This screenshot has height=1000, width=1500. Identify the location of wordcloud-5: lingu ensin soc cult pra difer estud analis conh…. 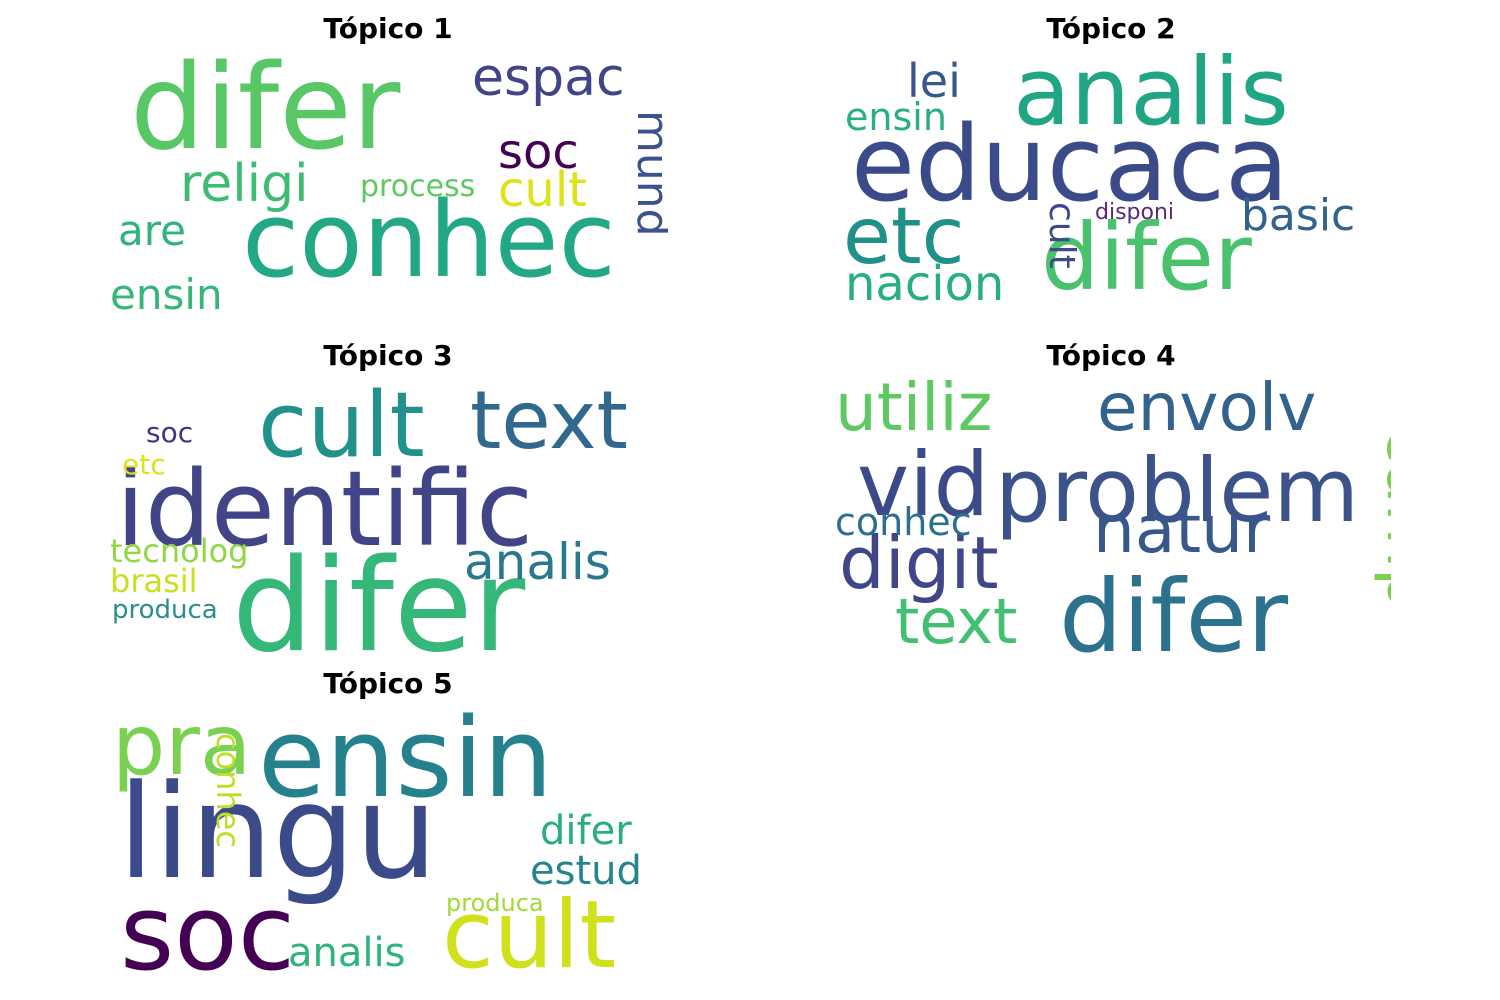
(388, 848).